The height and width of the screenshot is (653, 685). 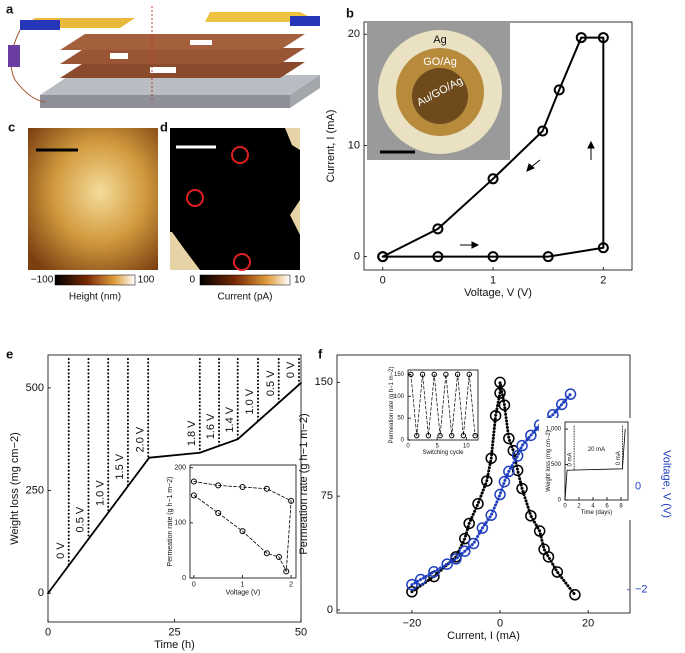 What do you see at coordinates (165, 101) in the screenshot?
I see `substrate-side` at bounding box center [165, 101].